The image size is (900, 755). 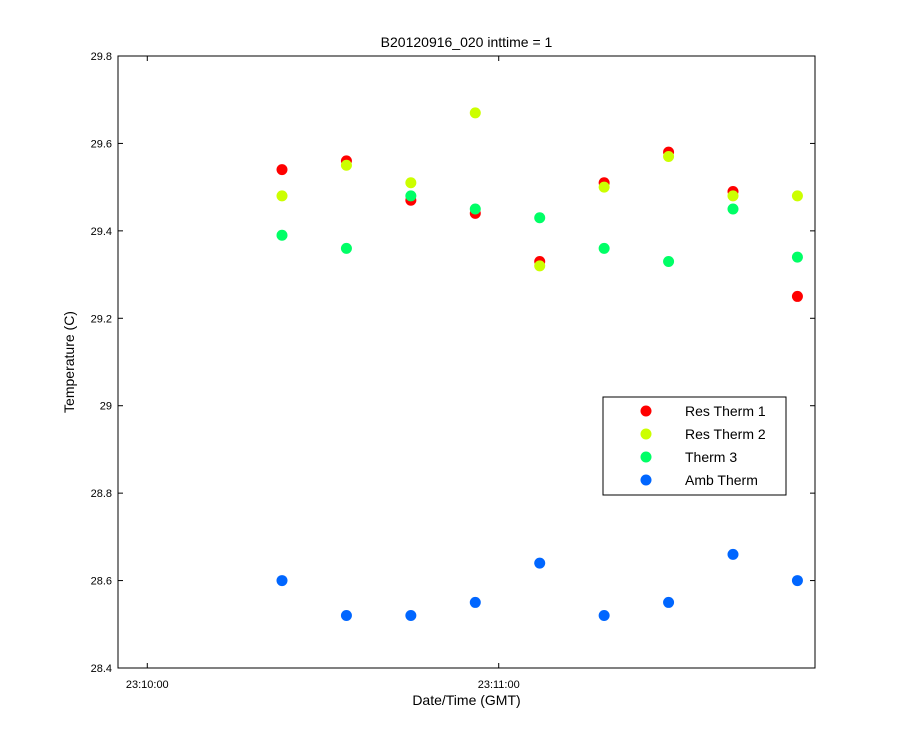 What do you see at coordinates (725, 434) in the screenshot?
I see `legend-label: Res Therm 2` at bounding box center [725, 434].